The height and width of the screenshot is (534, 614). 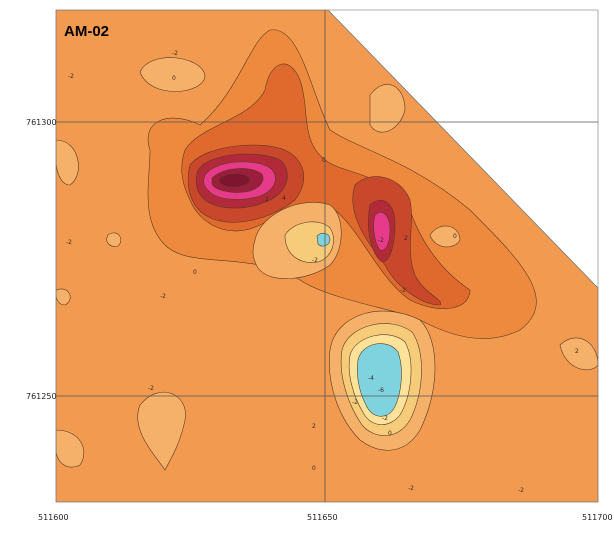 I want to click on contour-label: -4, so click(x=371, y=378).